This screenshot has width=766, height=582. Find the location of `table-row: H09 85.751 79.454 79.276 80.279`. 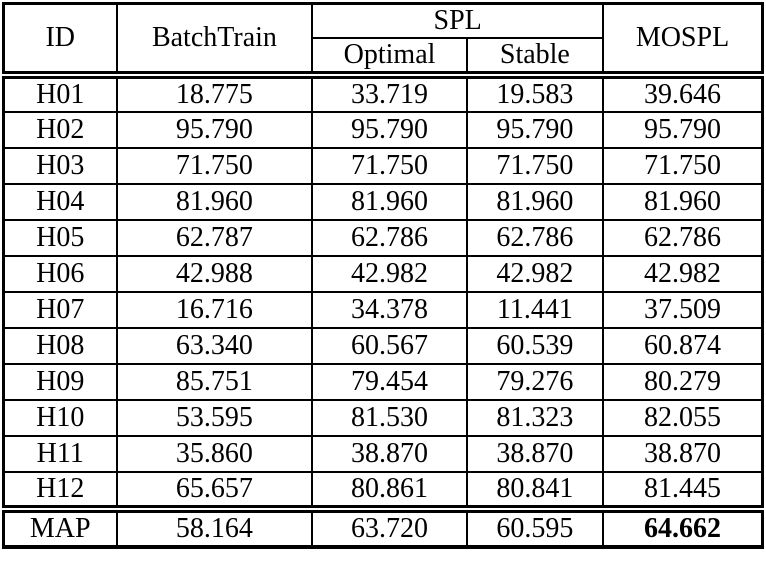

table-row: H09 85.751 79.454 79.276 80.279 is located at coordinates (383, 382).